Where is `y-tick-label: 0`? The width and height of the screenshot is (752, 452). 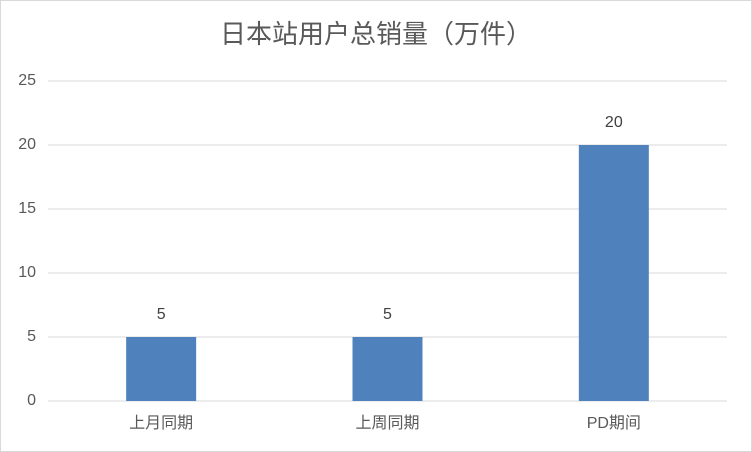
y-tick-label: 0 is located at coordinates (31, 400).